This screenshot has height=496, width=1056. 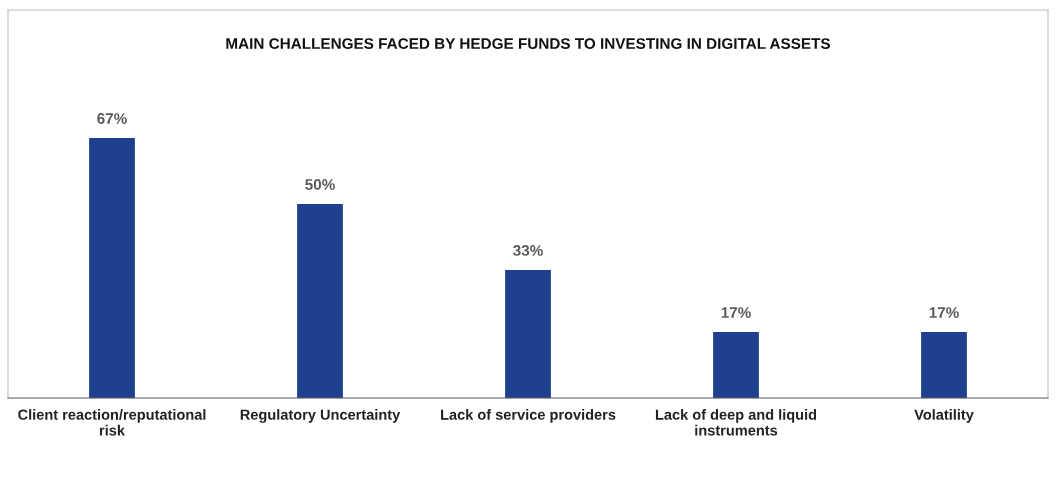 What do you see at coordinates (944, 416) in the screenshot?
I see `x-tick-label: Volatility` at bounding box center [944, 416].